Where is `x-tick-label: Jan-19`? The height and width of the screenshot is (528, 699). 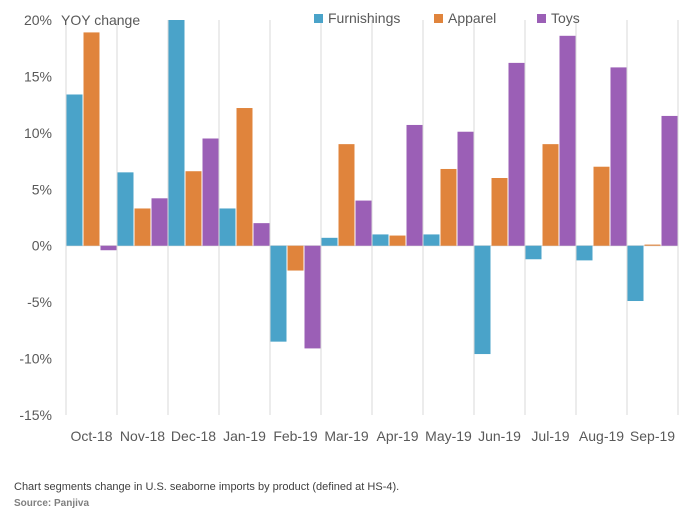 x-tick-label: Jan-19 is located at coordinates (244, 436).